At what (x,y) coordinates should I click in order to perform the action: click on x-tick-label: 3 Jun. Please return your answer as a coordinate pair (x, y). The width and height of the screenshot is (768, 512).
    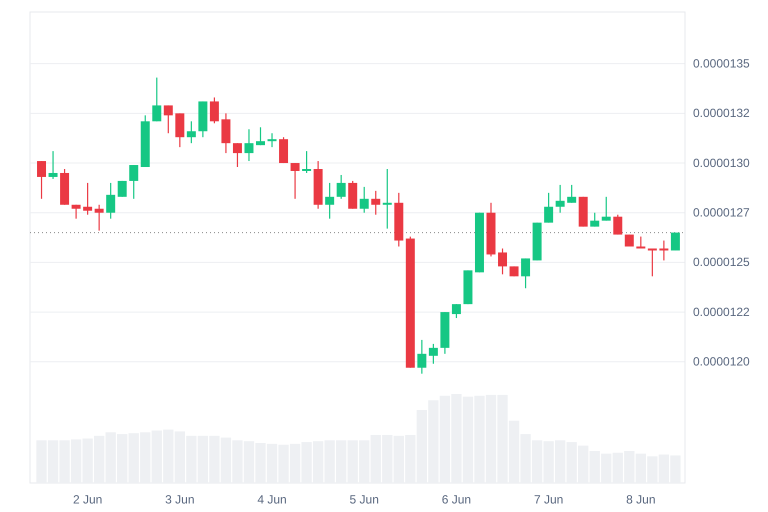
    Looking at the image, I should click on (180, 499).